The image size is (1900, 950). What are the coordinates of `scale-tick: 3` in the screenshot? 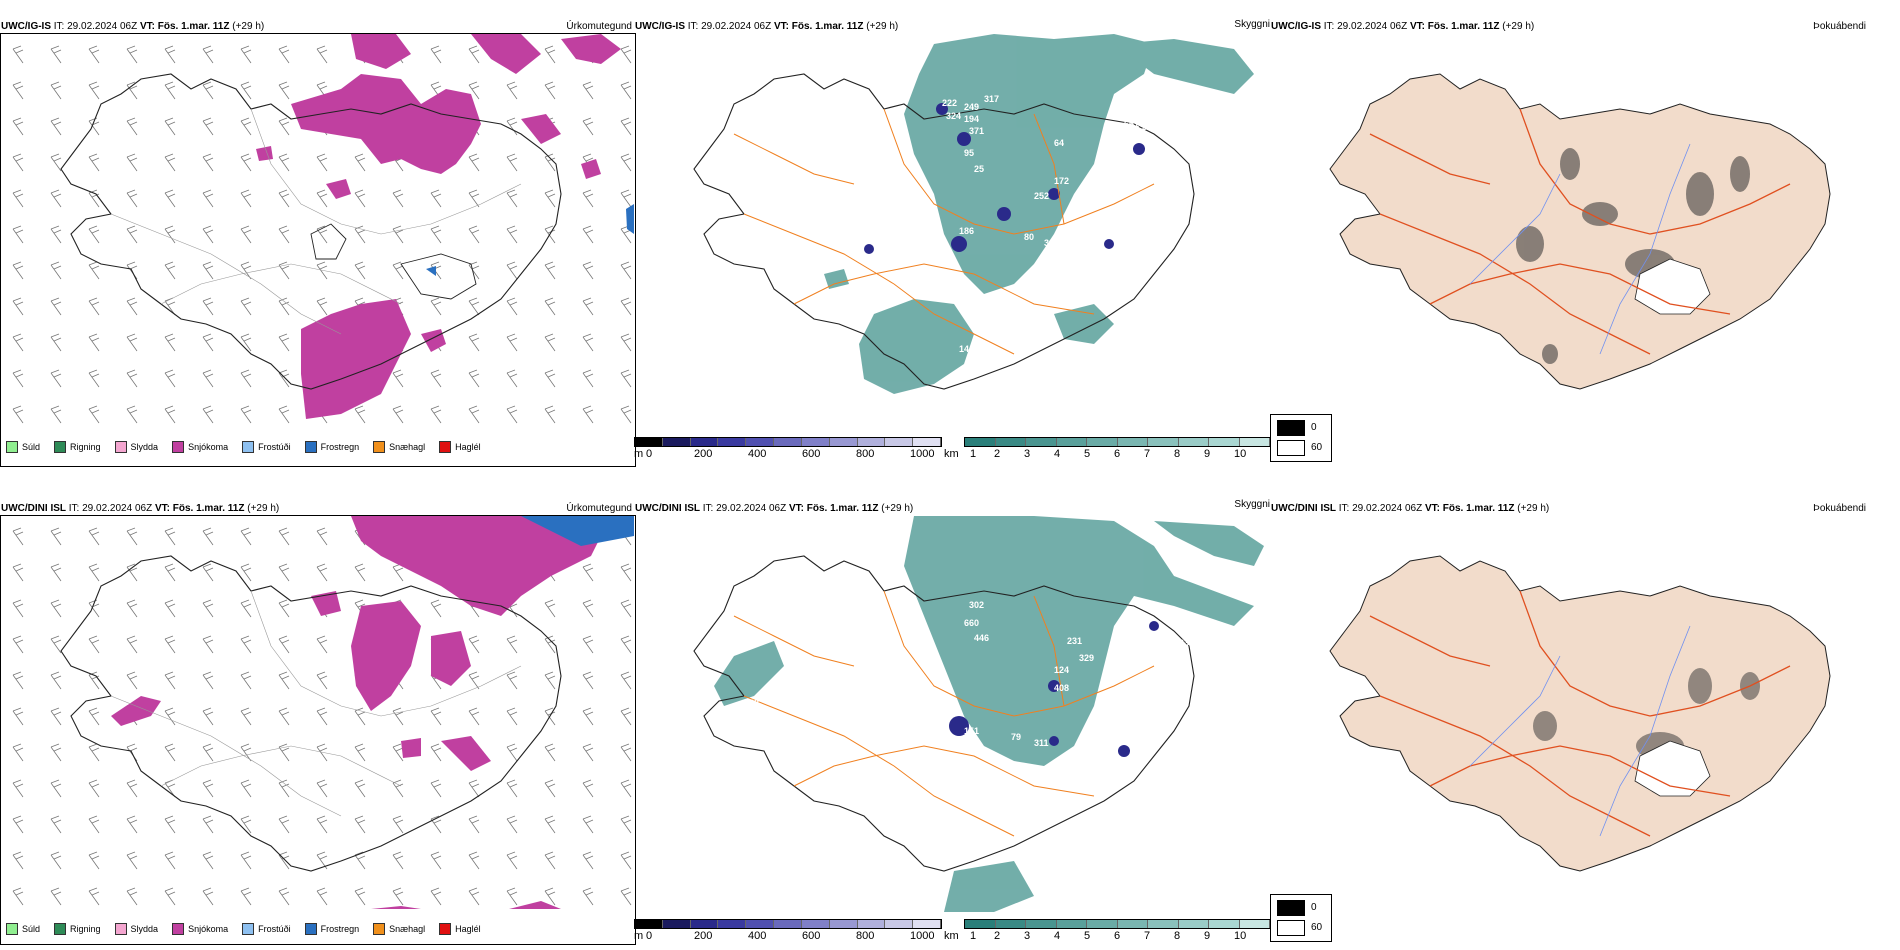 It's located at (1027, 936).